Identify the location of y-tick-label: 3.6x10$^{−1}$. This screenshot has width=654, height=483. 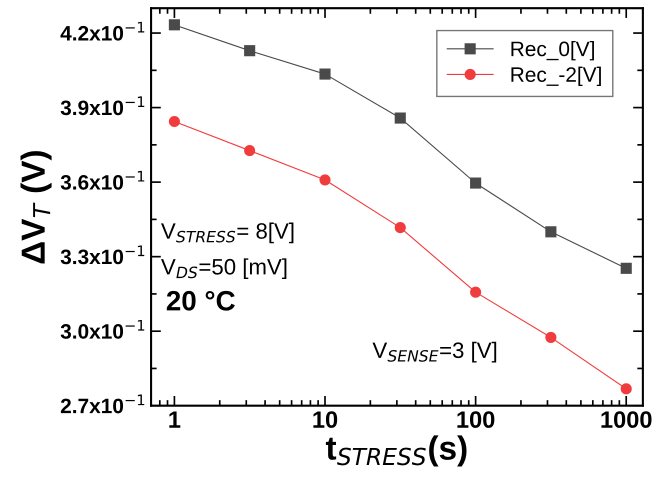
(102, 180).